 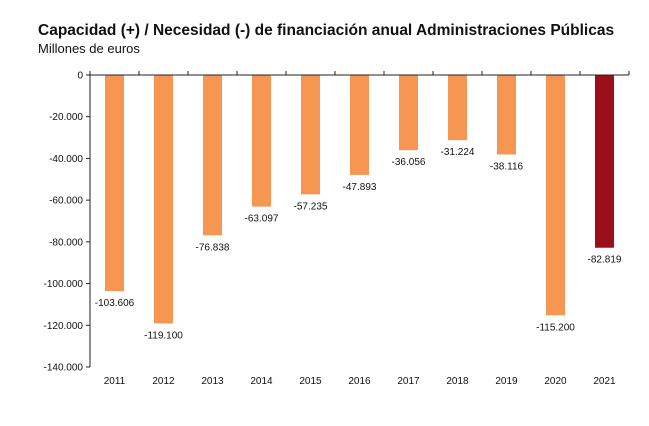 I want to click on bar-2011, so click(x=114, y=183).